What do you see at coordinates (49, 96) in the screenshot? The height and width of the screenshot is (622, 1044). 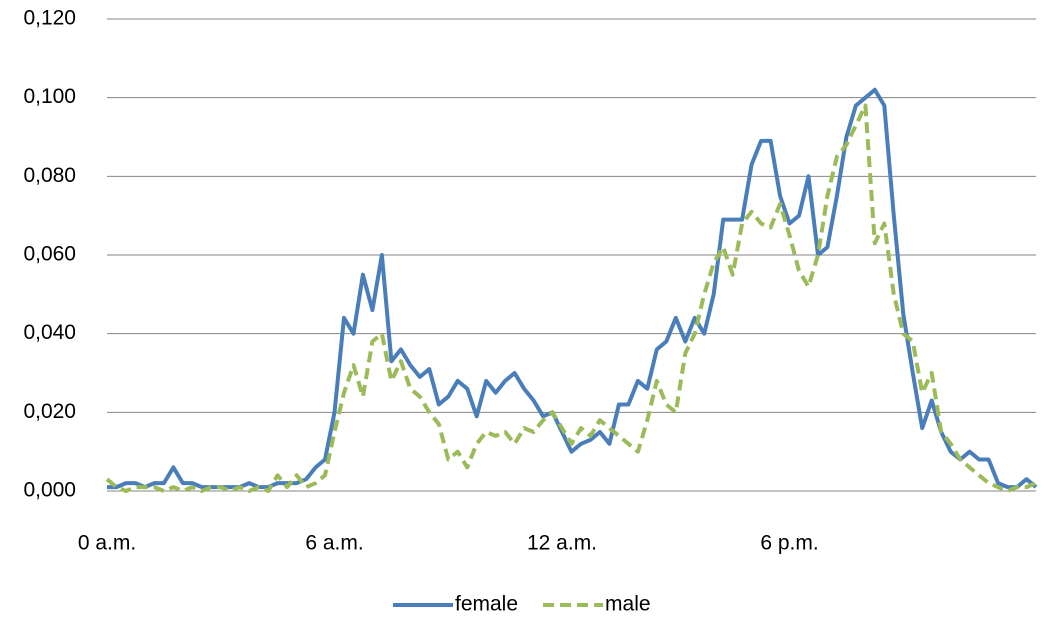 I see `y-tick-label: 0,100` at bounding box center [49, 96].